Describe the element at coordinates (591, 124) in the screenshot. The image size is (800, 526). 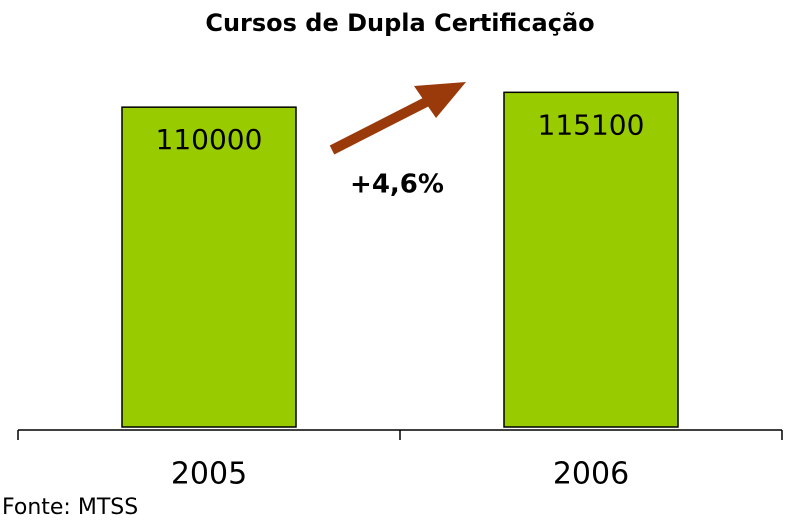
I see `data-label: 115100` at that location.